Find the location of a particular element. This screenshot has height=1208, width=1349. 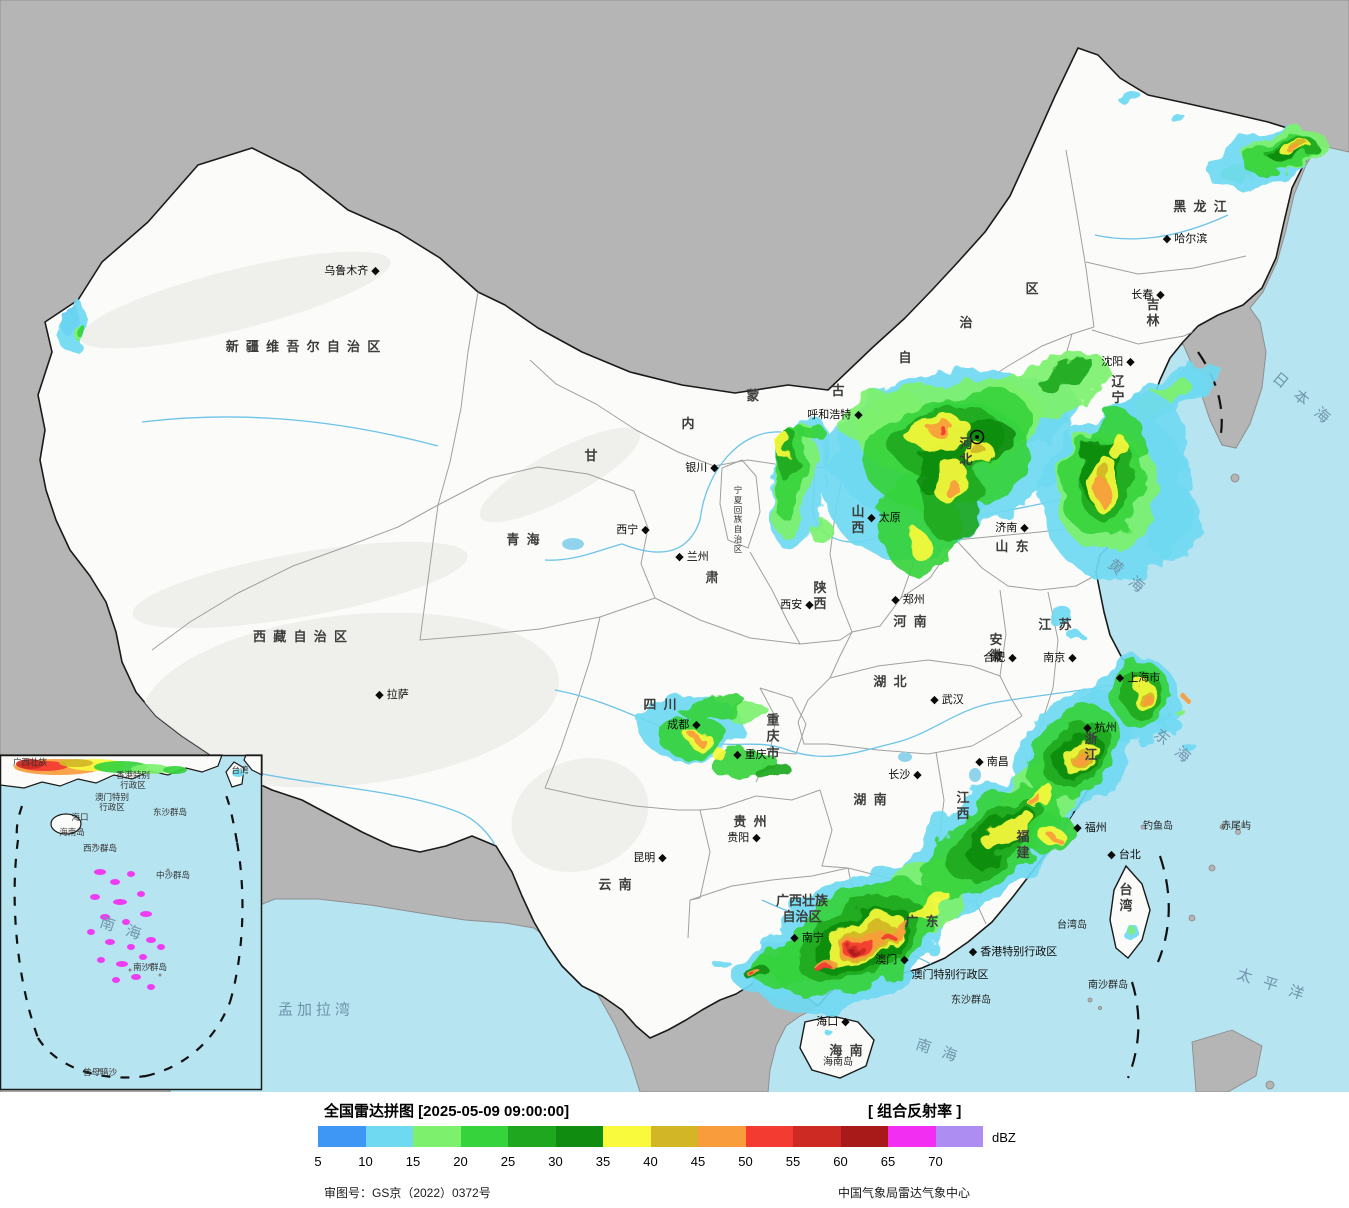

dbz-tick: 5 is located at coordinates (318, 1161).